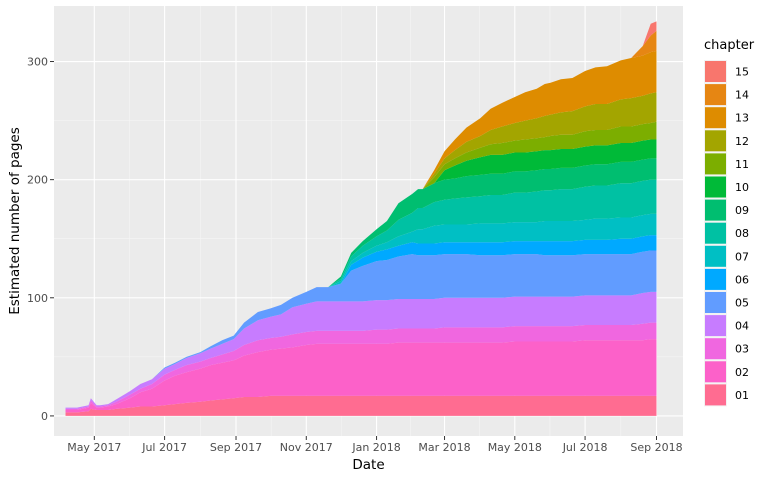  What do you see at coordinates (742, 372) in the screenshot?
I see `legend-label-02: 02` at bounding box center [742, 372].